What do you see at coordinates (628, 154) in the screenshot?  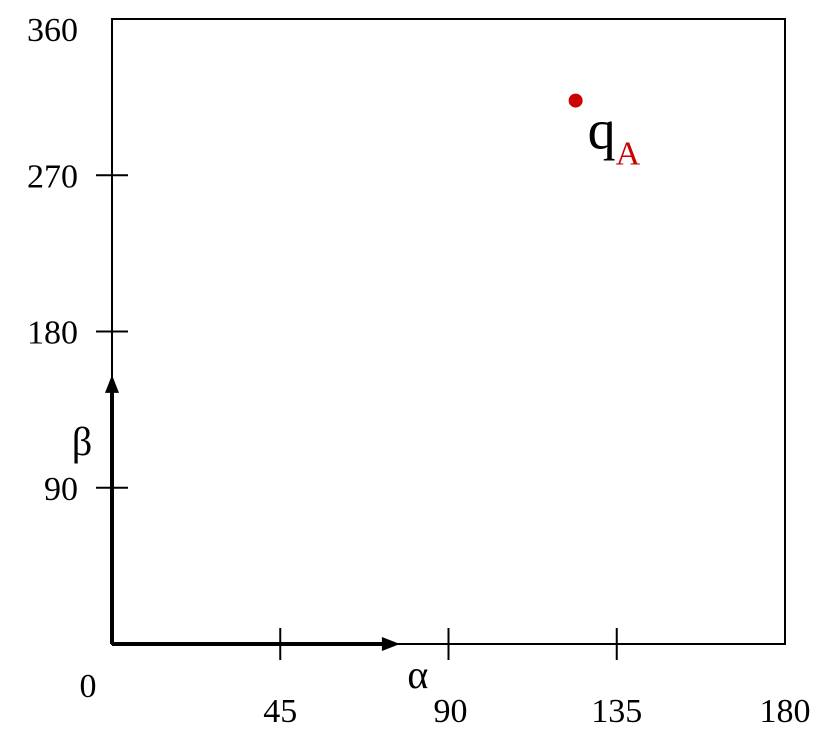 I see `point-label-sub: A` at bounding box center [628, 154].